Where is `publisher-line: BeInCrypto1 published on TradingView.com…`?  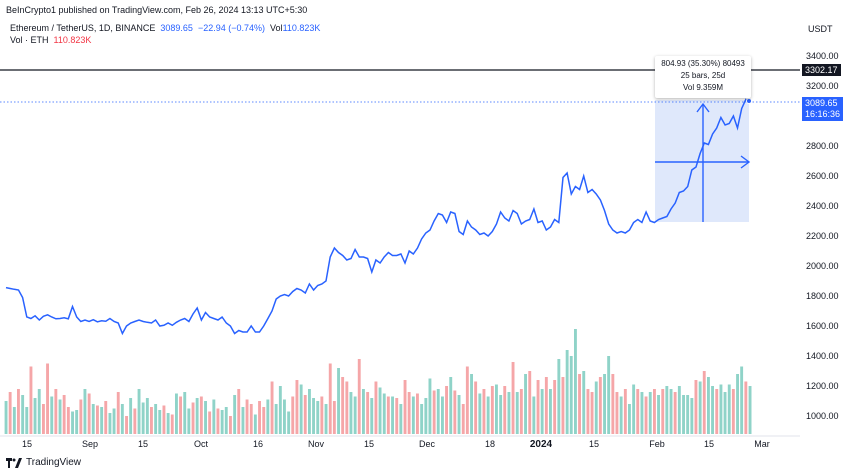 publisher-line: BeInCrypto1 published on TradingView.com… is located at coordinates (157, 10).